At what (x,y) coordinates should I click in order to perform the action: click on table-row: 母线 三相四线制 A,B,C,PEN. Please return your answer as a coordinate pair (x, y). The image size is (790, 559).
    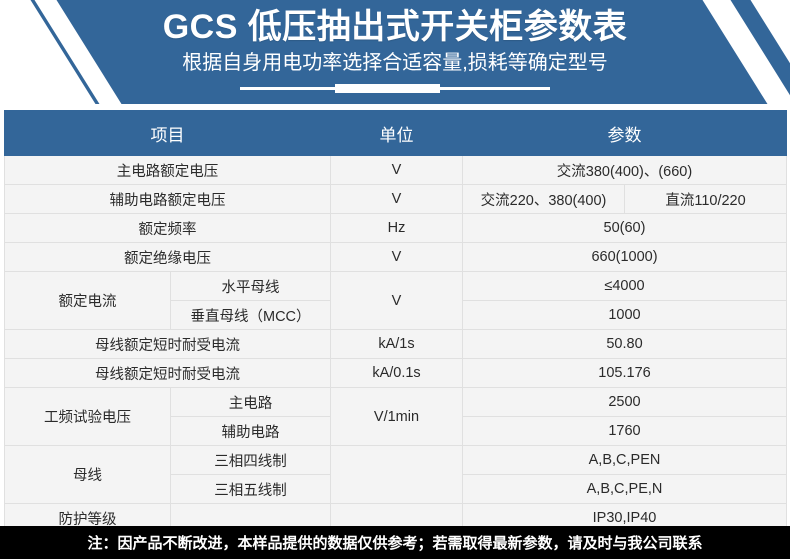
    Looking at the image, I should click on (395, 474).